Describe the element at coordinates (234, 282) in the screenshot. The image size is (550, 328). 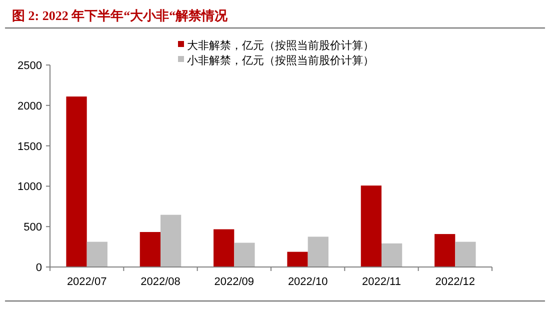
I see `x-tick-label: 2022/09` at that location.